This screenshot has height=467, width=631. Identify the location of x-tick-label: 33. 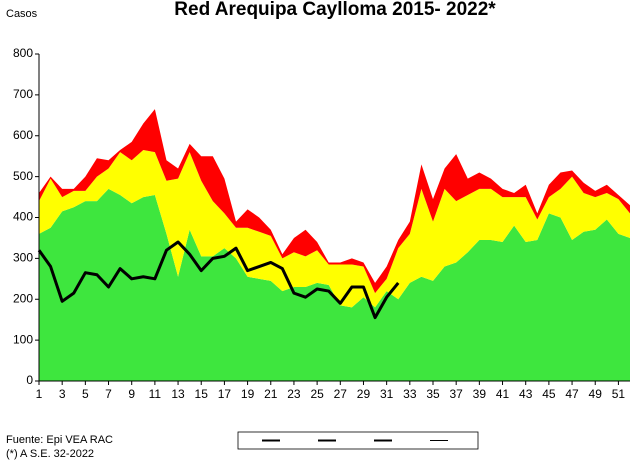
(410, 394).